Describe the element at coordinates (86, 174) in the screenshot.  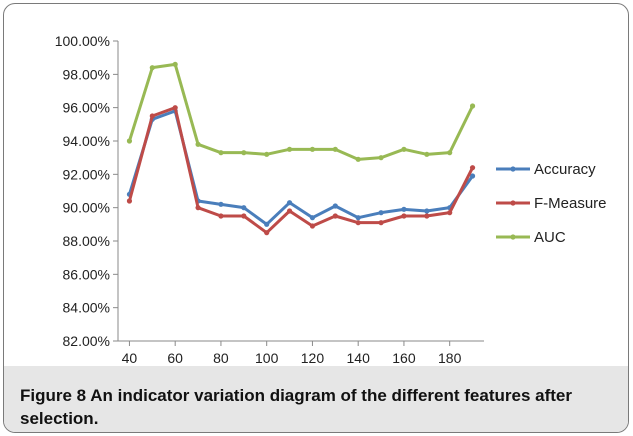
I see `y-tick-label: 92.00%` at that location.